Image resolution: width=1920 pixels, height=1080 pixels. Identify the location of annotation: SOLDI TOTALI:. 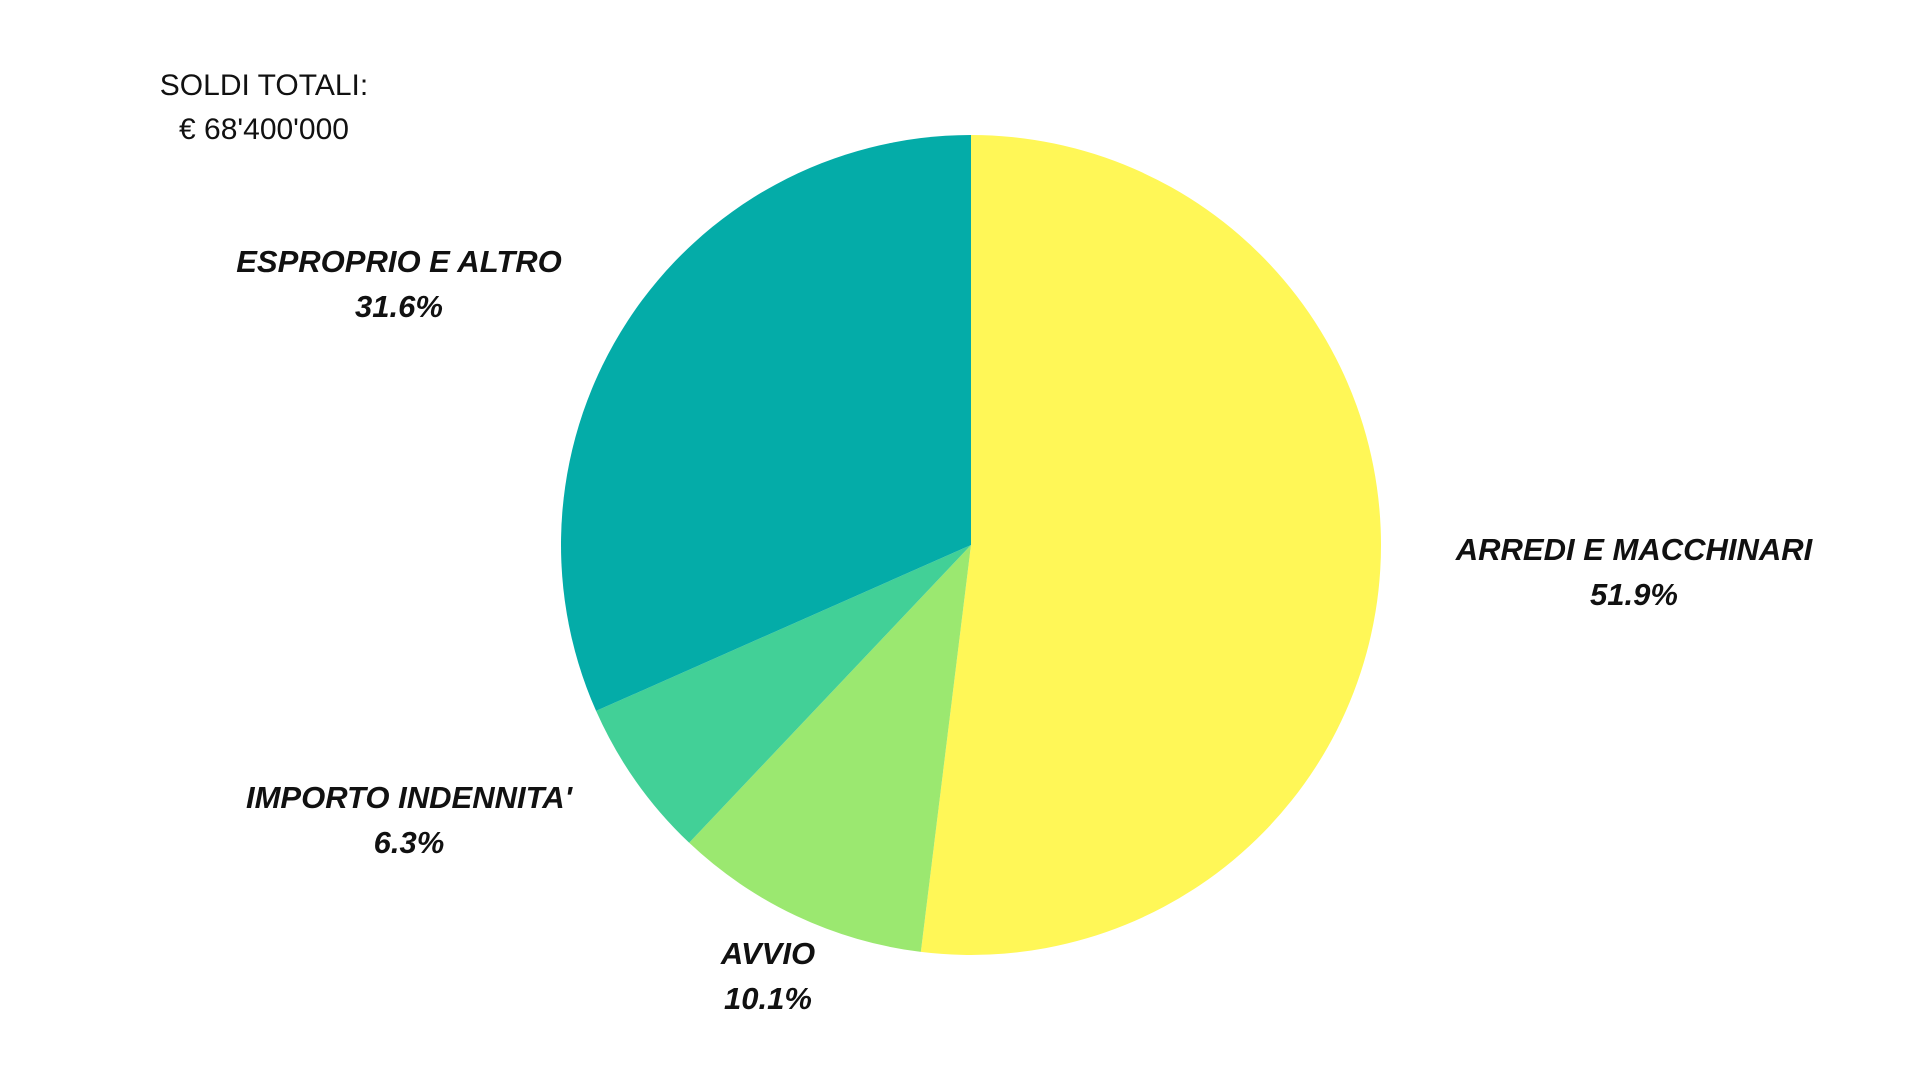
(264, 85).